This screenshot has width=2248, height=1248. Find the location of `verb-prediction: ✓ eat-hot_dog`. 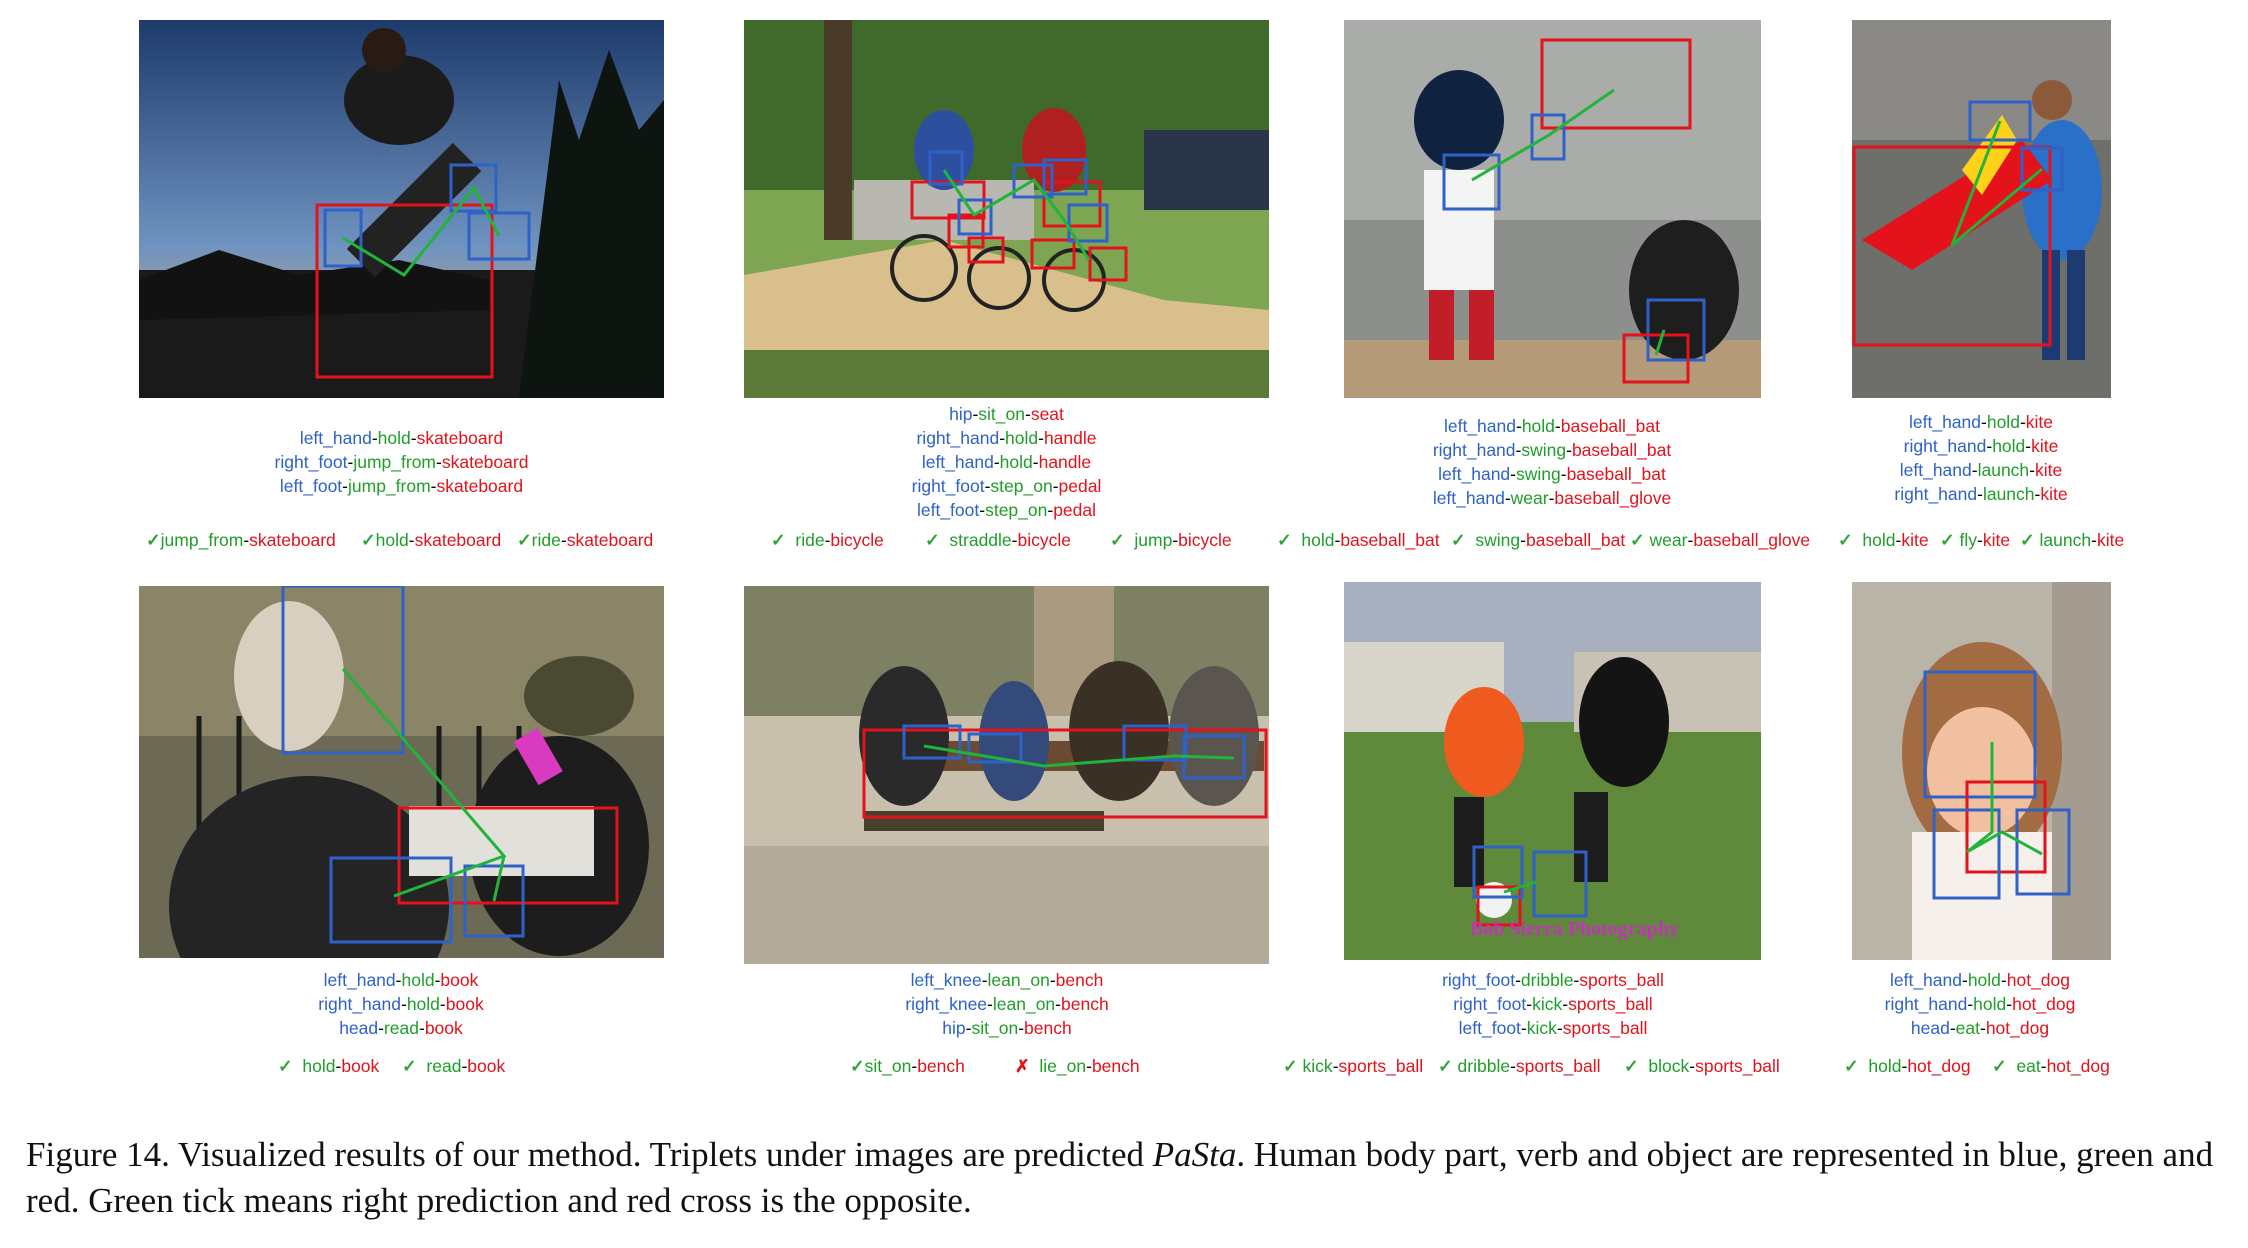

verb-prediction: ✓ eat-hot_dog is located at coordinates (2051, 1066).